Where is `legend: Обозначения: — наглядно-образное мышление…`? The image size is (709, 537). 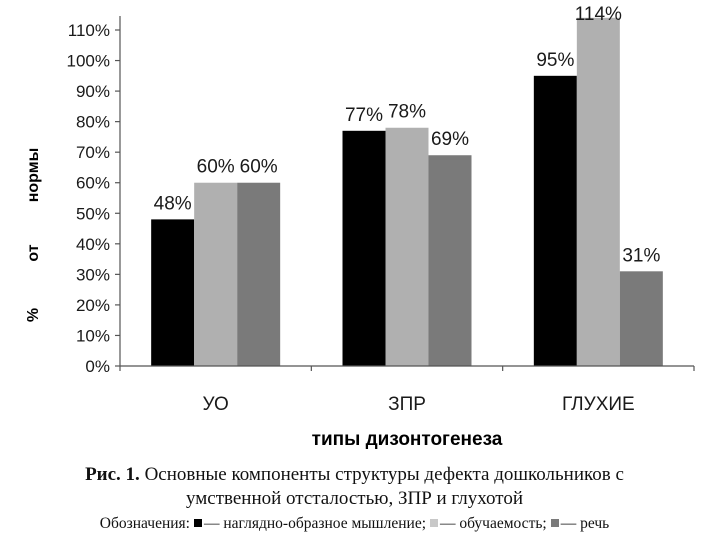 legend: Обозначения: — наглядно-образное мышление… is located at coordinates (354, 524).